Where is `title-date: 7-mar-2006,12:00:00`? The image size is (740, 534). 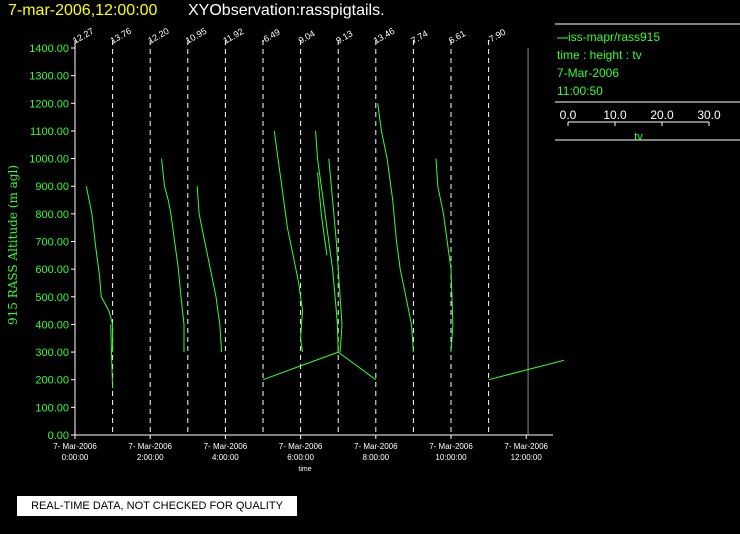
title-date: 7-mar-2006,12:00:00 is located at coordinates (83, 10).